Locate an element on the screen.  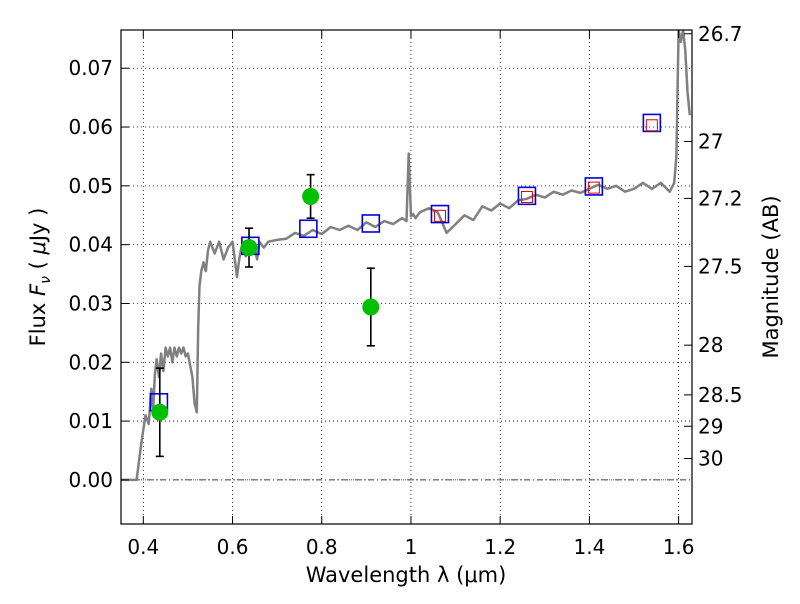
magnitude-tick-label: 28.5 is located at coordinates (720, 395).